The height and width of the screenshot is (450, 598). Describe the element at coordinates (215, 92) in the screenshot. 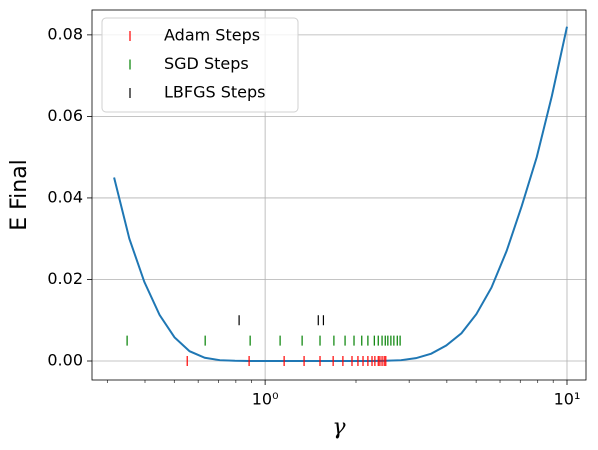

I see `legend-label: LBFGS Steps` at that location.